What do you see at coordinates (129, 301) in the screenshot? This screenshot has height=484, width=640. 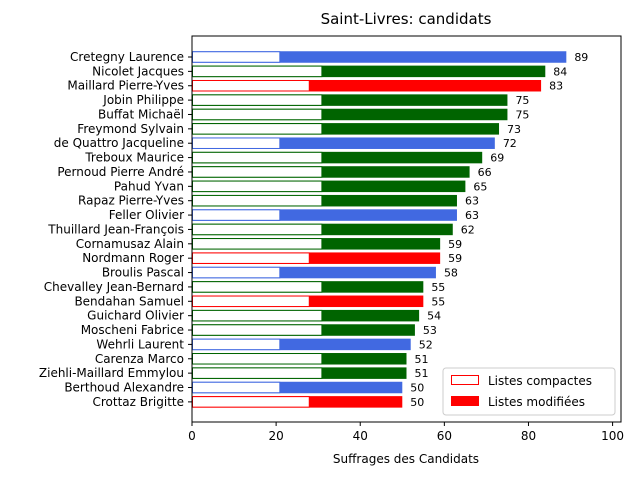 I see `y-tick-label: Bendahan Samuel` at bounding box center [129, 301].